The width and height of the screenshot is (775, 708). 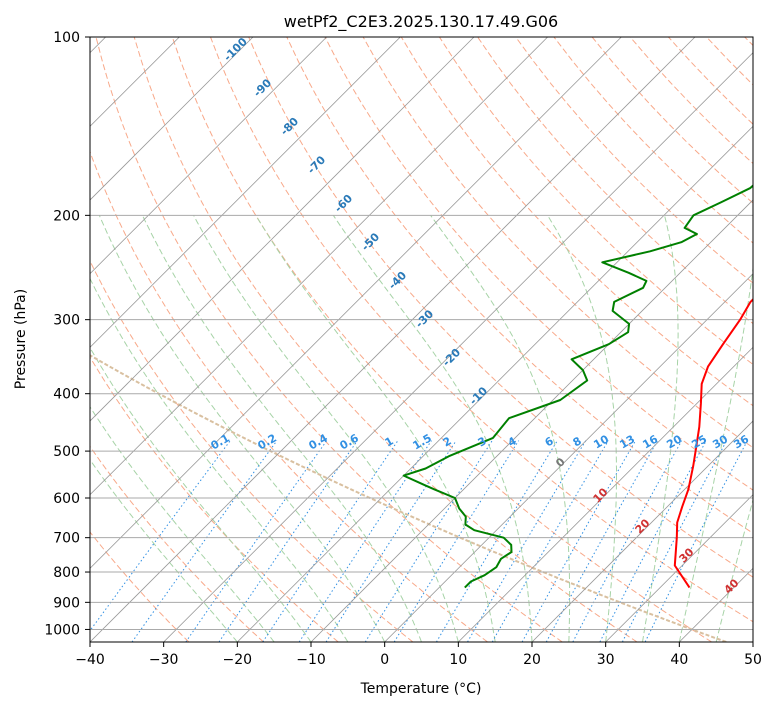 I want to click on y-axis-label: Pressure (hPa), so click(x=21, y=339).